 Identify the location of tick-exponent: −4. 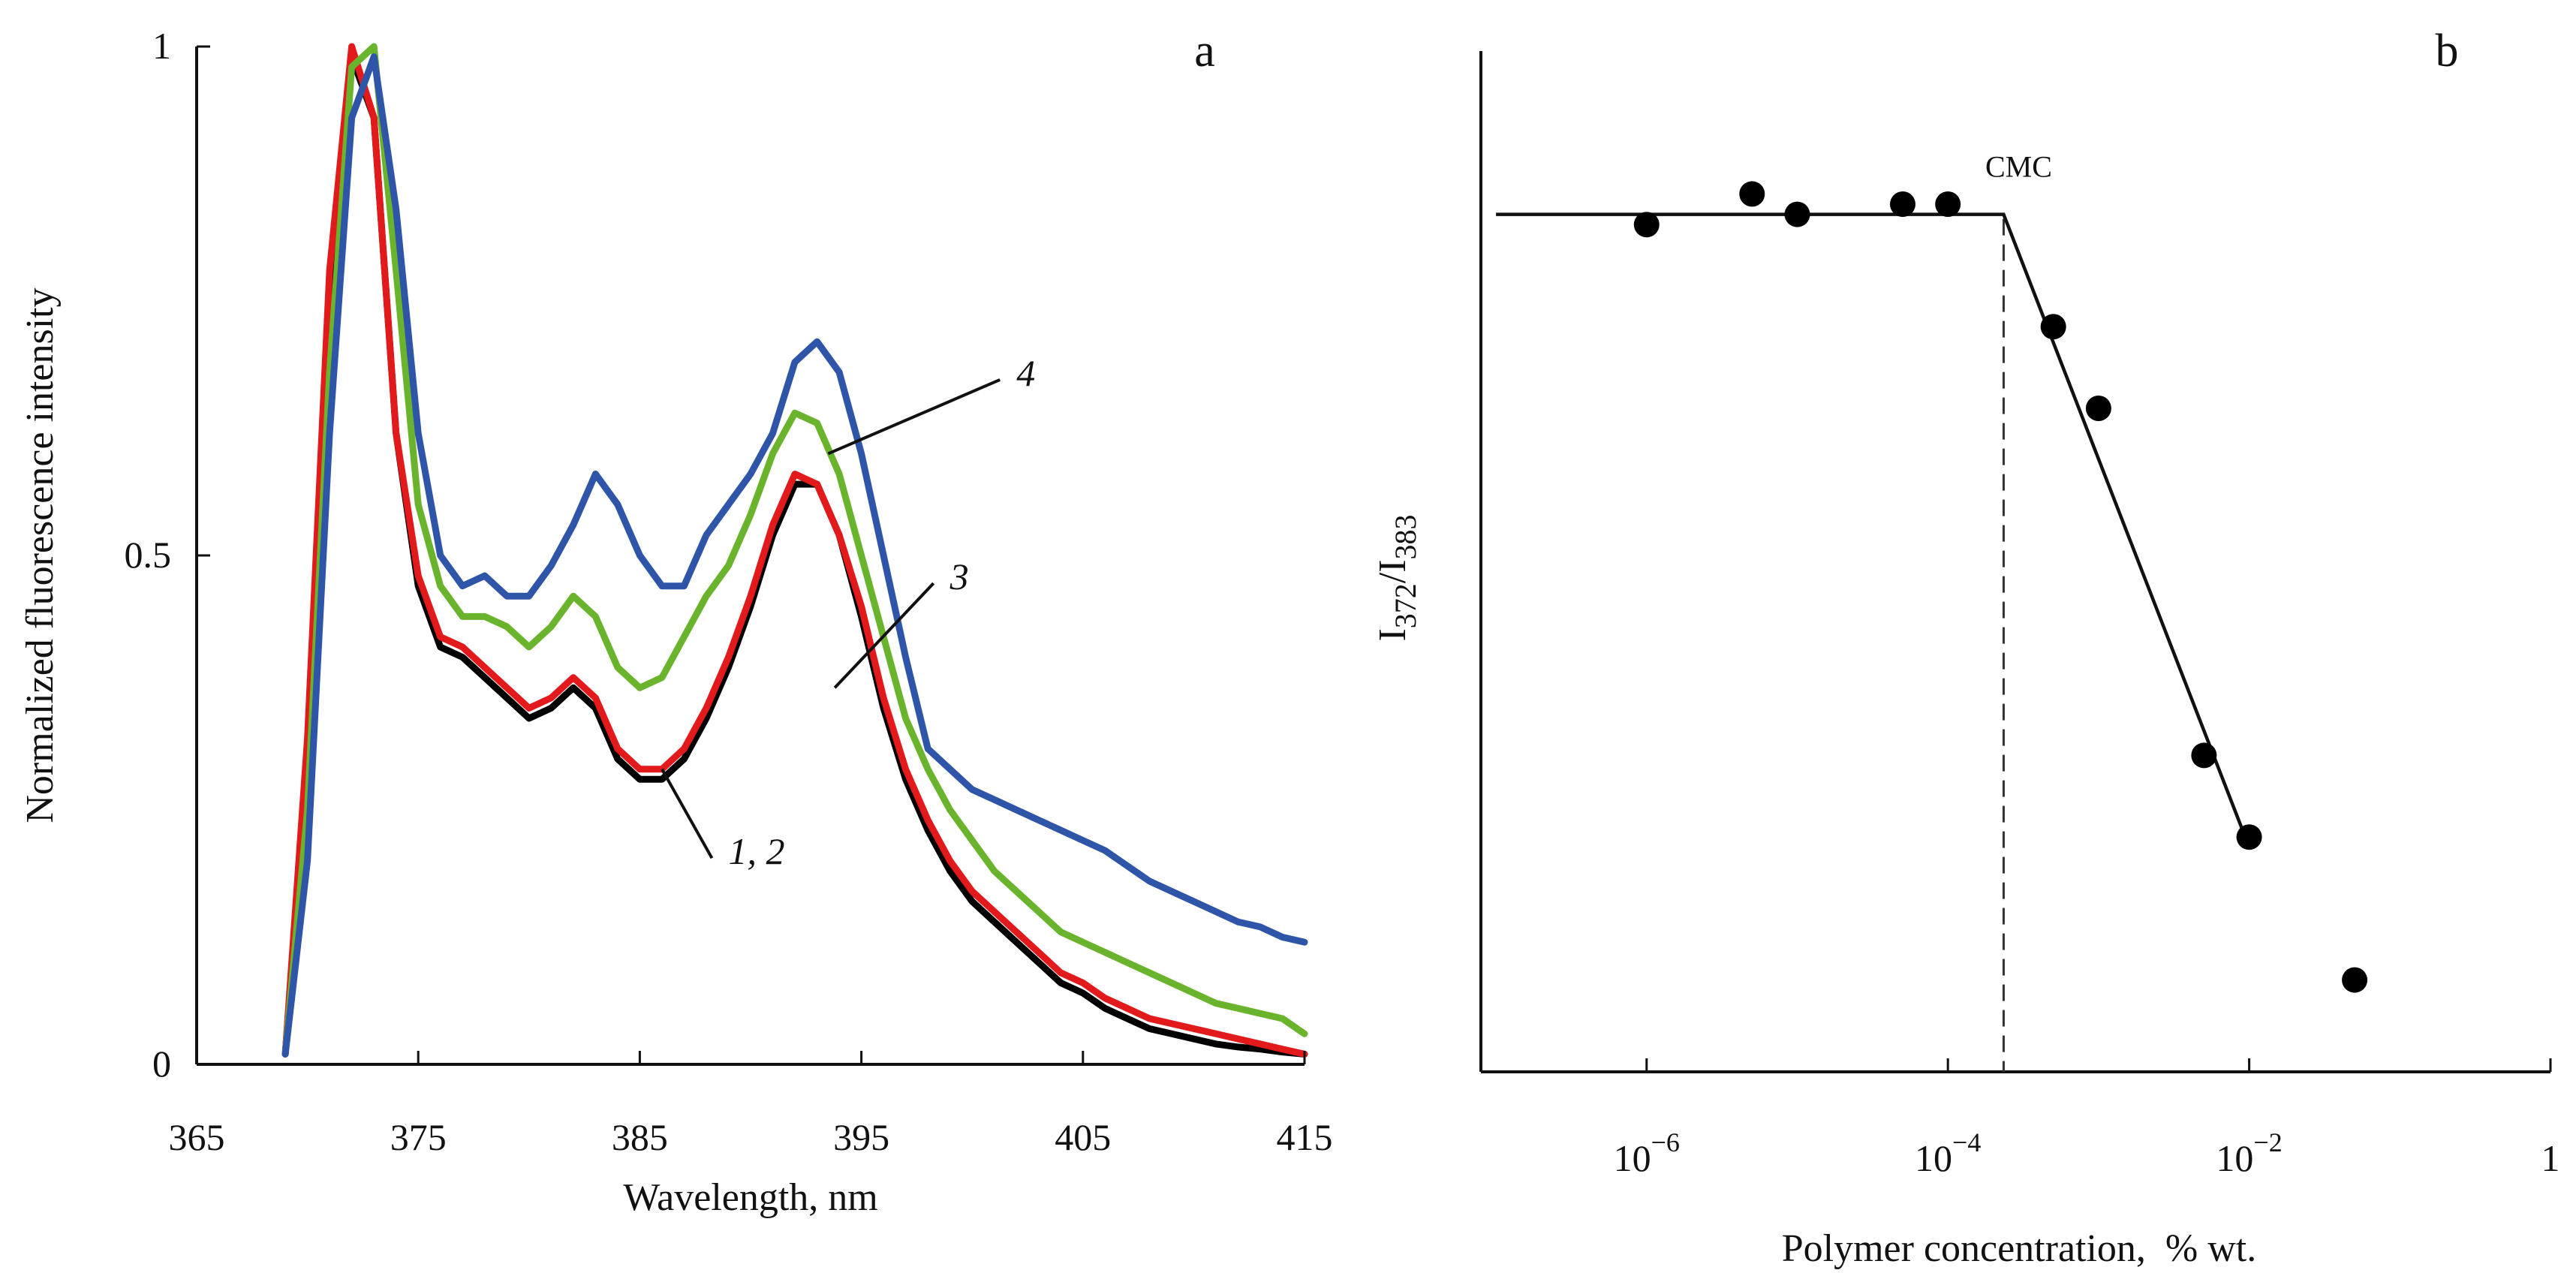
(1966, 1142).